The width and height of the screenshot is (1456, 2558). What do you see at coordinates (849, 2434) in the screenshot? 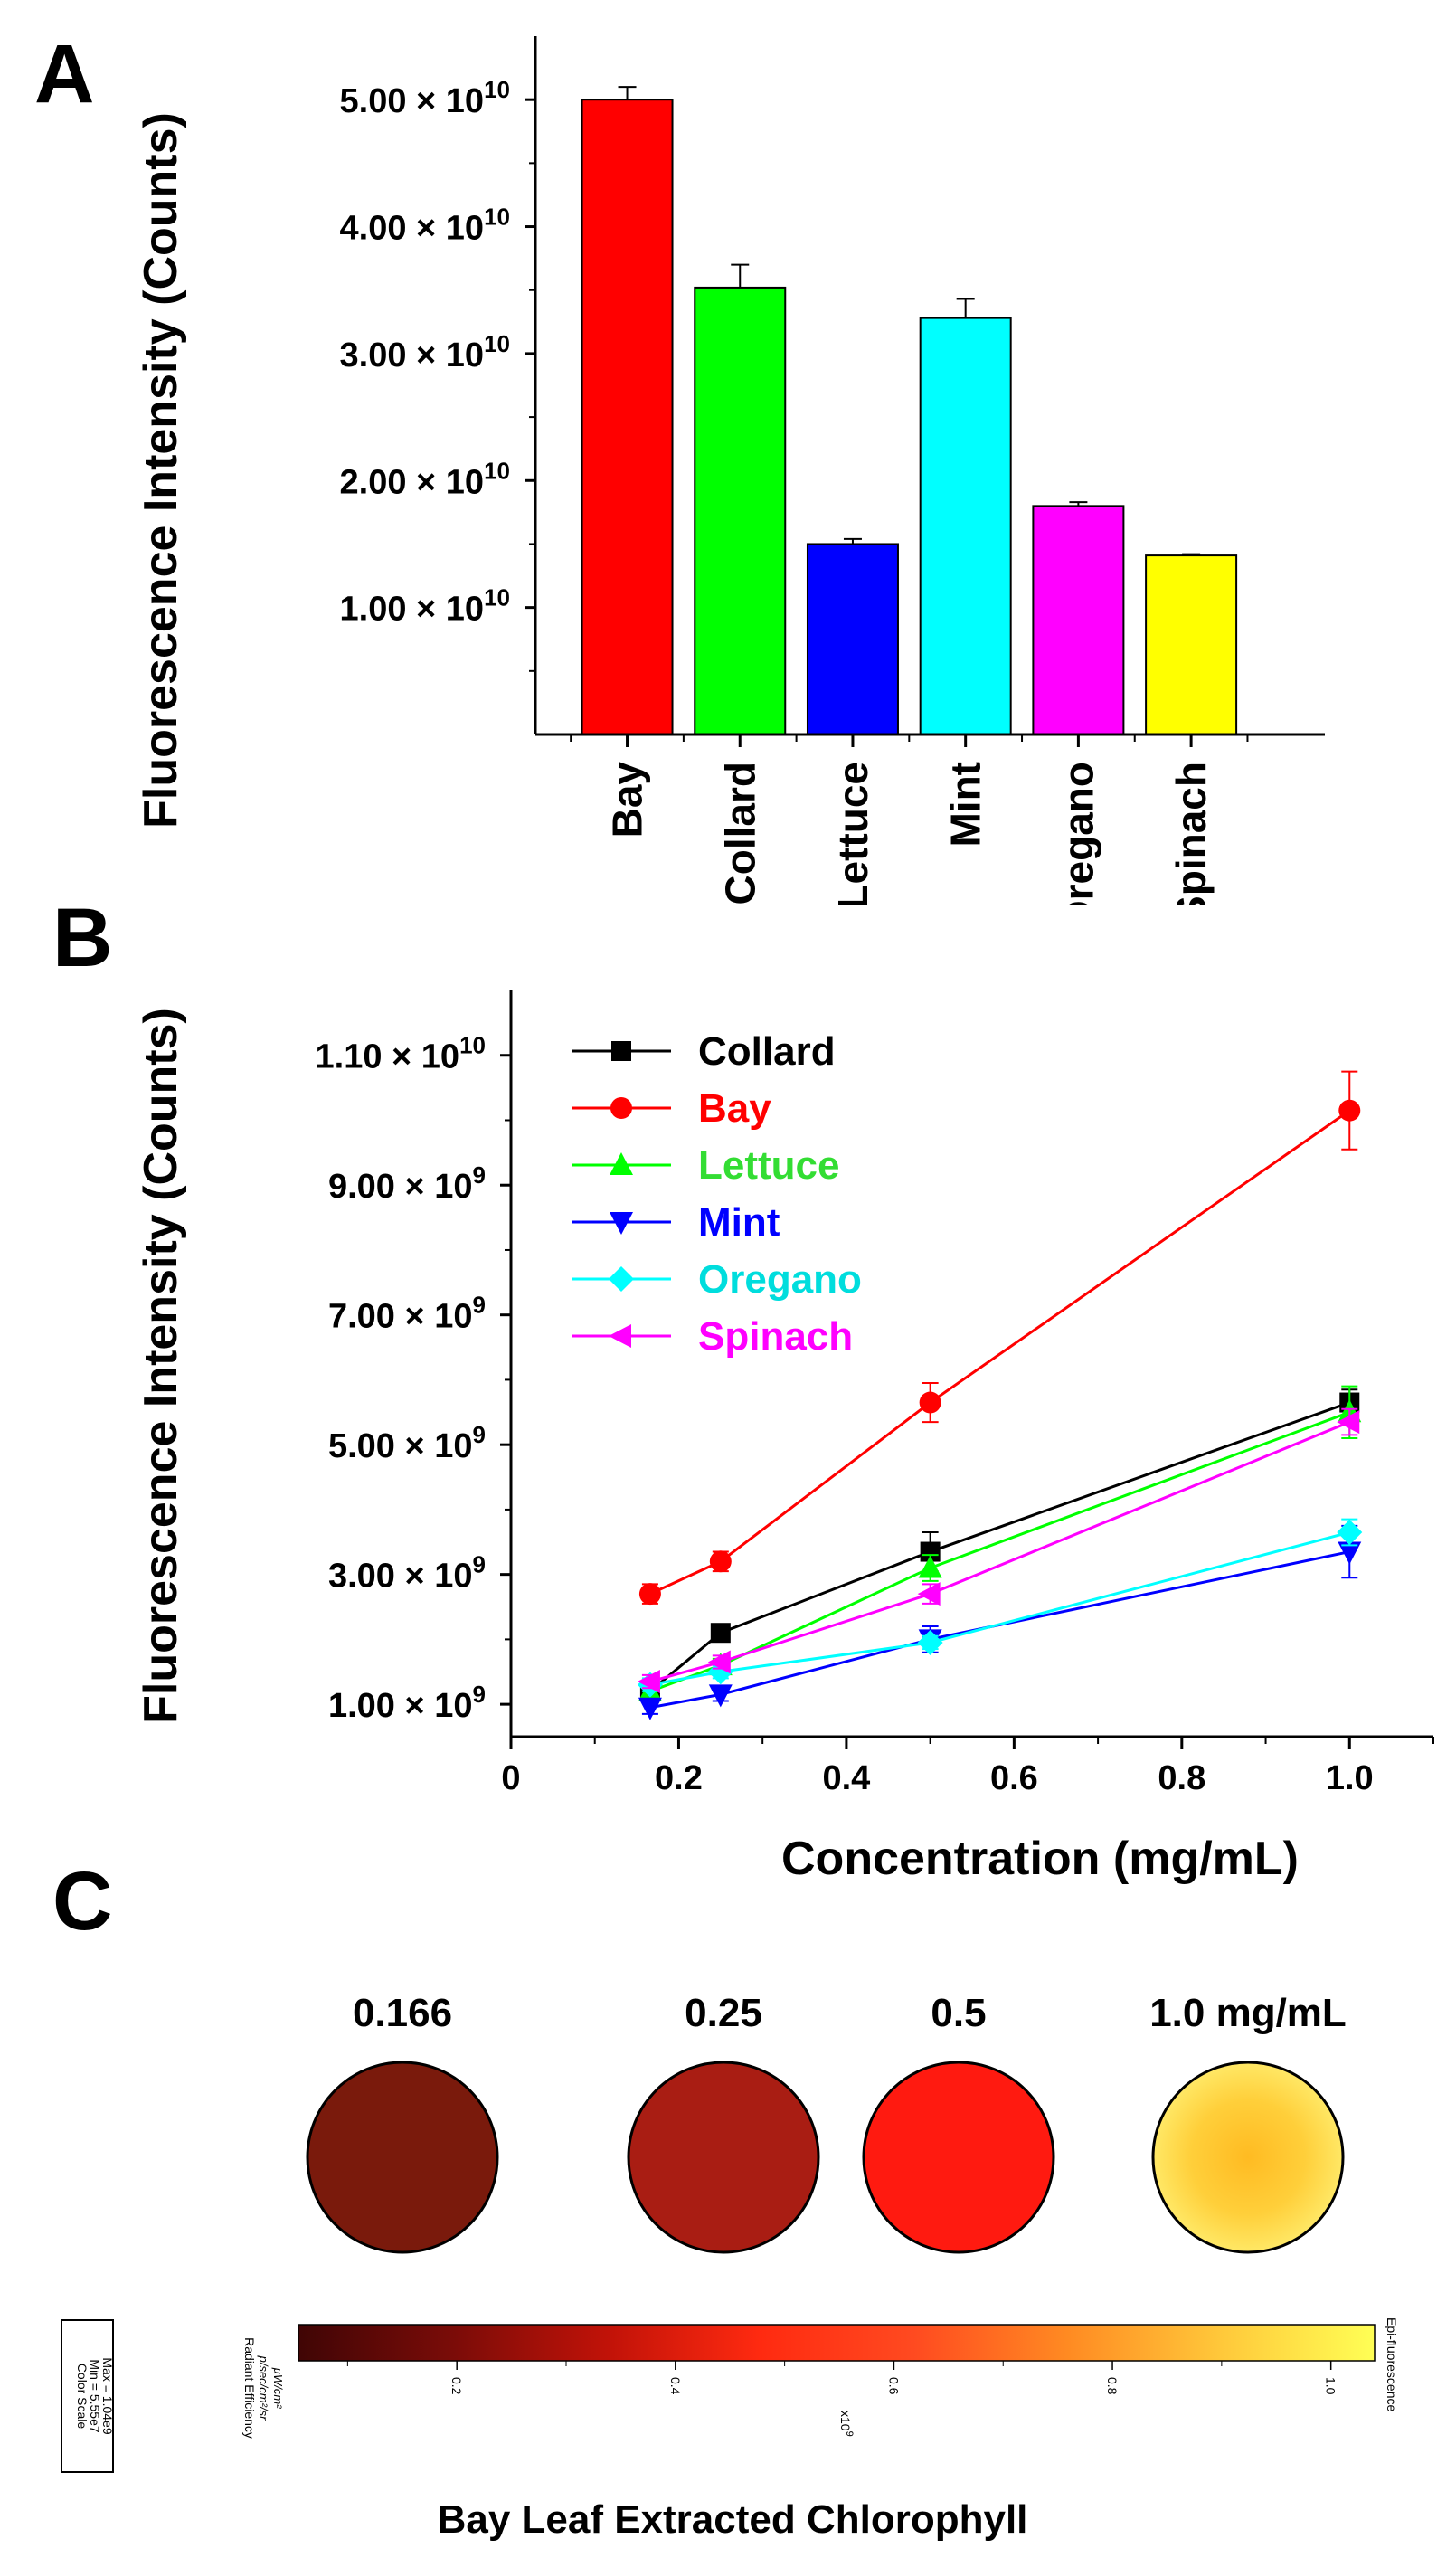
I see `colorbar-multiplier-exp: 9` at bounding box center [849, 2434].